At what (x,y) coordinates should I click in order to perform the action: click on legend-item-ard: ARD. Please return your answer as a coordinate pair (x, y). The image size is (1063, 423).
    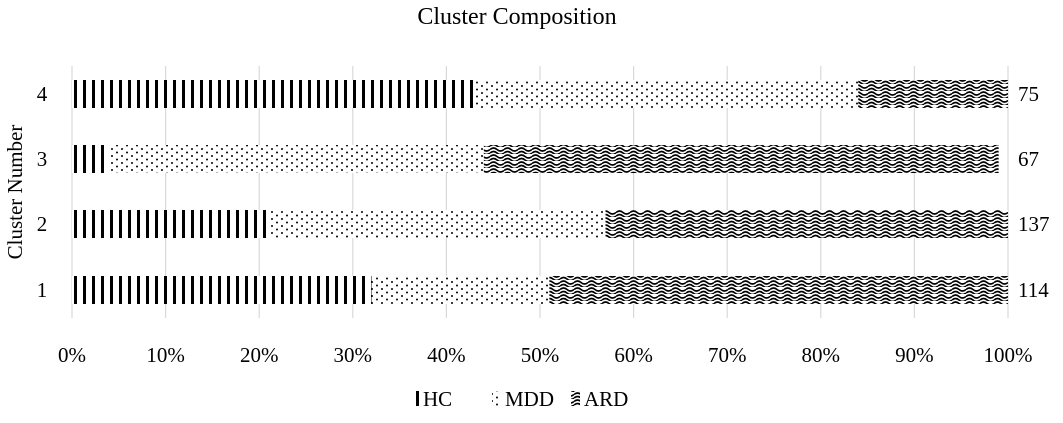
    Looking at the image, I should click on (599, 399).